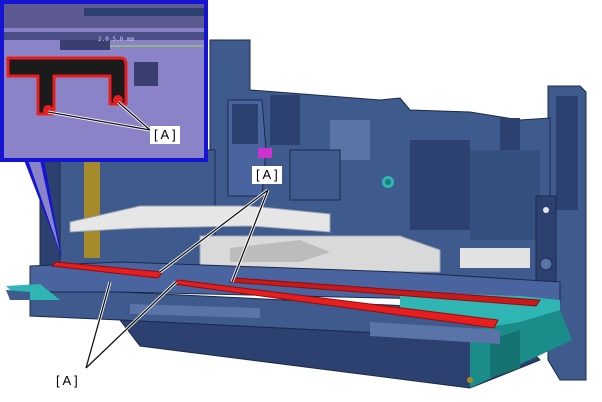 Image resolution: width=602 pixels, height=402 pixels. Describe the element at coordinates (67, 86) in the screenshot. I see `inset-profile` at that location.